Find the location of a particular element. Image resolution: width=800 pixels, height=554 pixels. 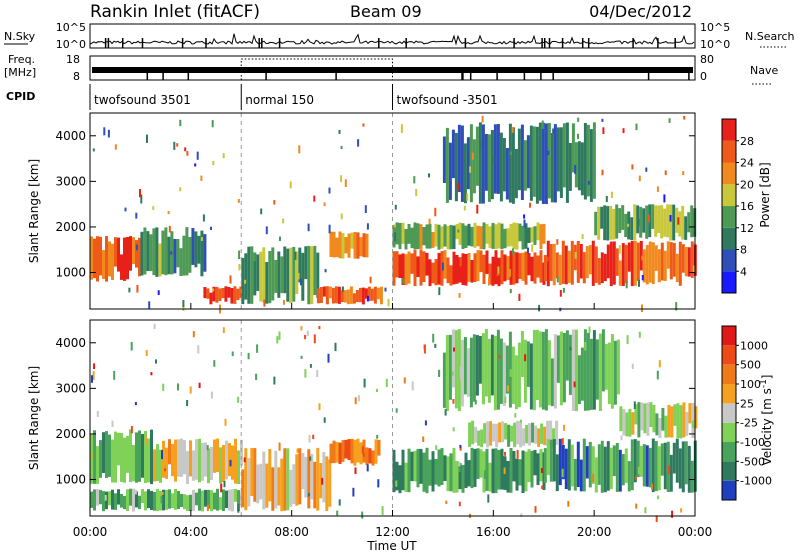

colorbar-tick-label: 16 is located at coordinates (747, 206).